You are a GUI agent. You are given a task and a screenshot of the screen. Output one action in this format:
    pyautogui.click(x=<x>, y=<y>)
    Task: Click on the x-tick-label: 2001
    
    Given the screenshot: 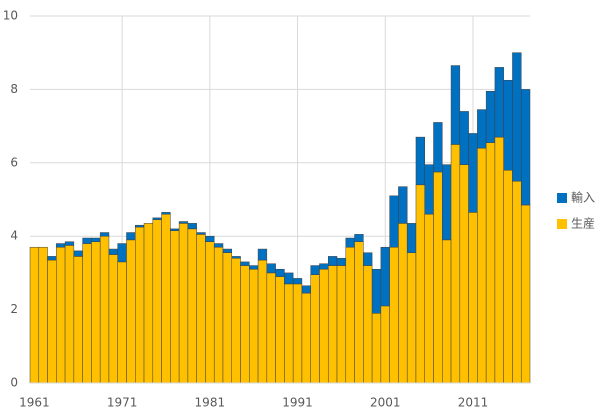 What is the action you would take?
    pyautogui.click(x=385, y=403)
    